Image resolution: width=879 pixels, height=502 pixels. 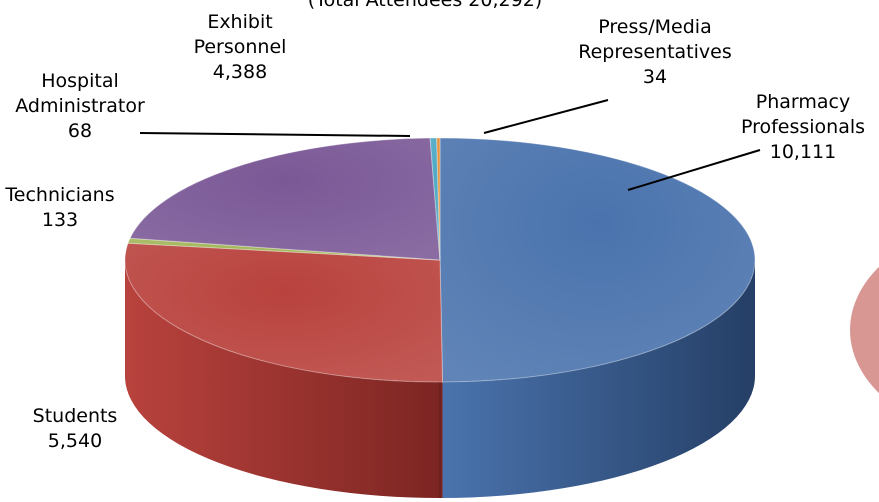 I want to click on label-students-value: 5,540, so click(x=75, y=441).